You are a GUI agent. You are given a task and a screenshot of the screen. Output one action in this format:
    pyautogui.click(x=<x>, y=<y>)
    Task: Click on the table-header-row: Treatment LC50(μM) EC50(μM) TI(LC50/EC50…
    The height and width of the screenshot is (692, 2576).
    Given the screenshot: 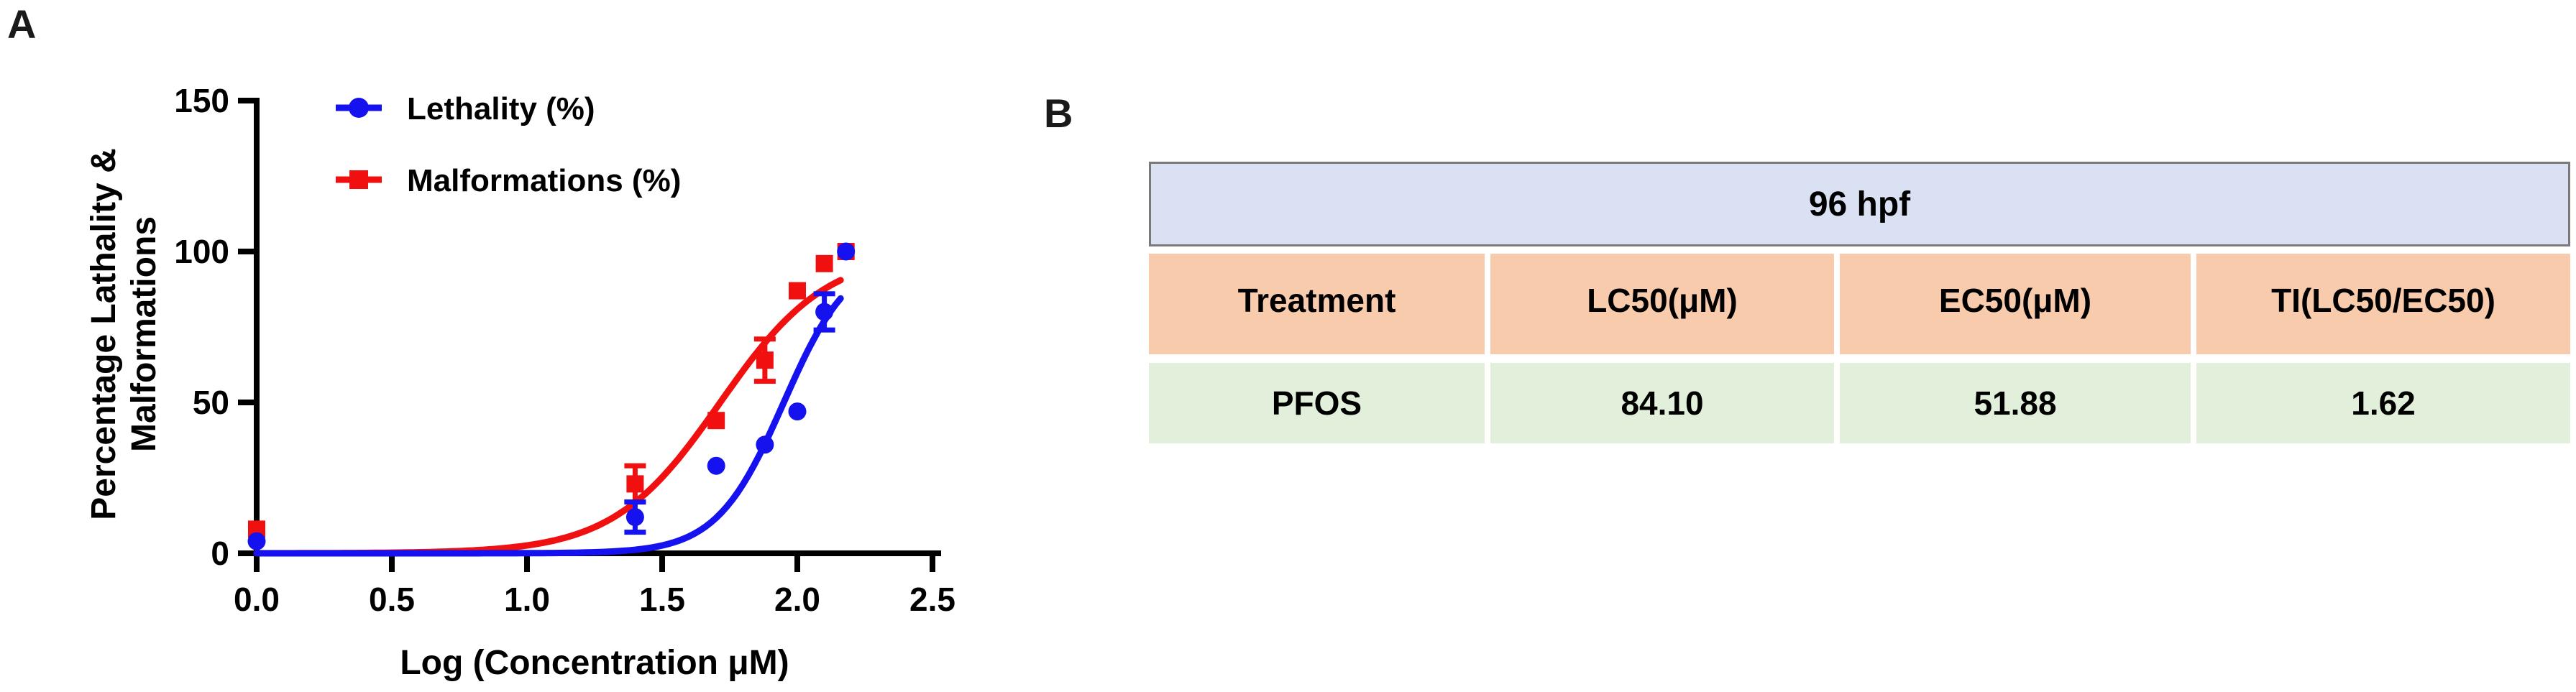 What is the action you would take?
    pyautogui.click(x=1859, y=304)
    